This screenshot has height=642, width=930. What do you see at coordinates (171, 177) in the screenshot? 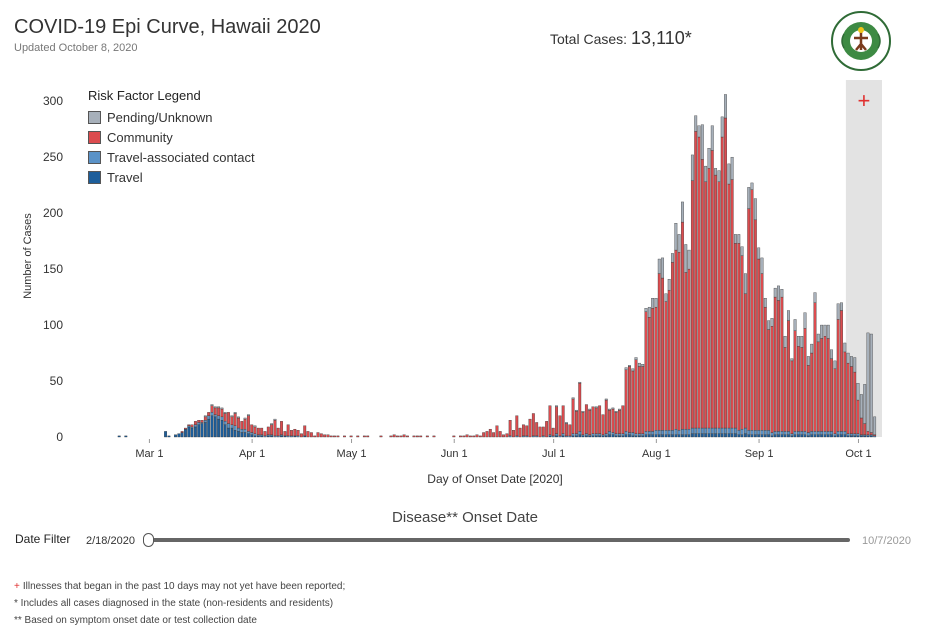
I see `legend-item-travel: Travel` at bounding box center [171, 177].